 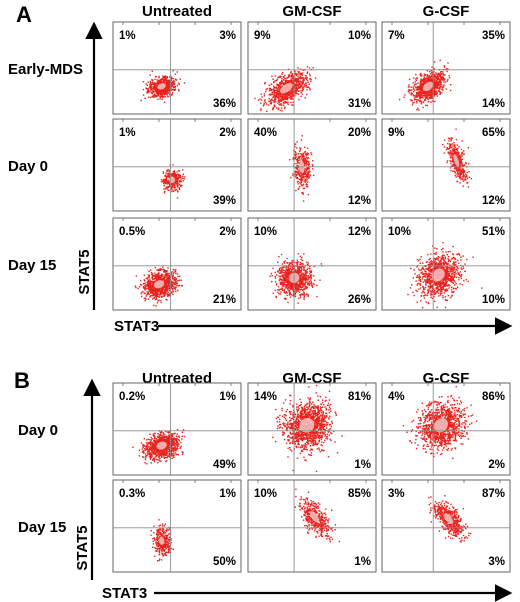 What do you see at coordinates (446, 165) in the screenshot?
I see `plot-a-r1-c2: 9% 65%12%` at bounding box center [446, 165].